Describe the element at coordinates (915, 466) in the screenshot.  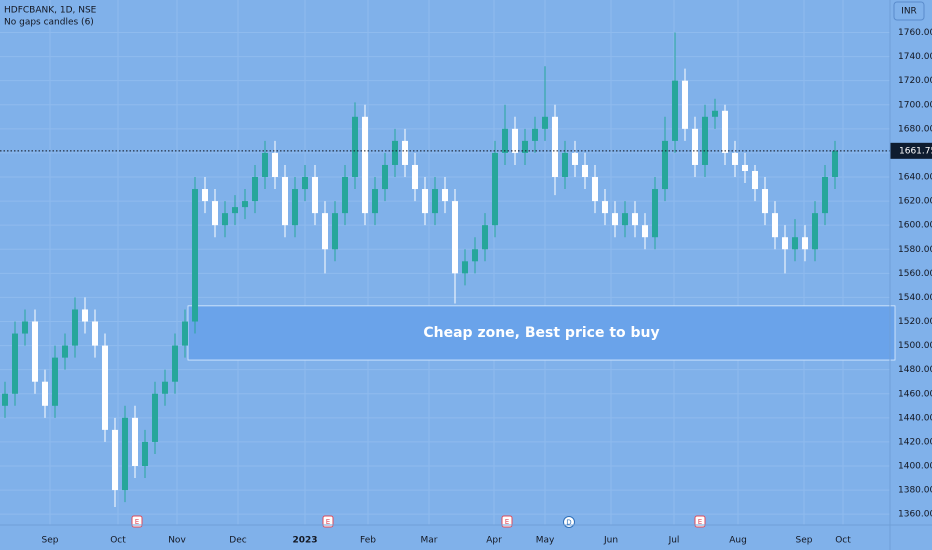
I see `y-tick-label: 1400.00` at that location.